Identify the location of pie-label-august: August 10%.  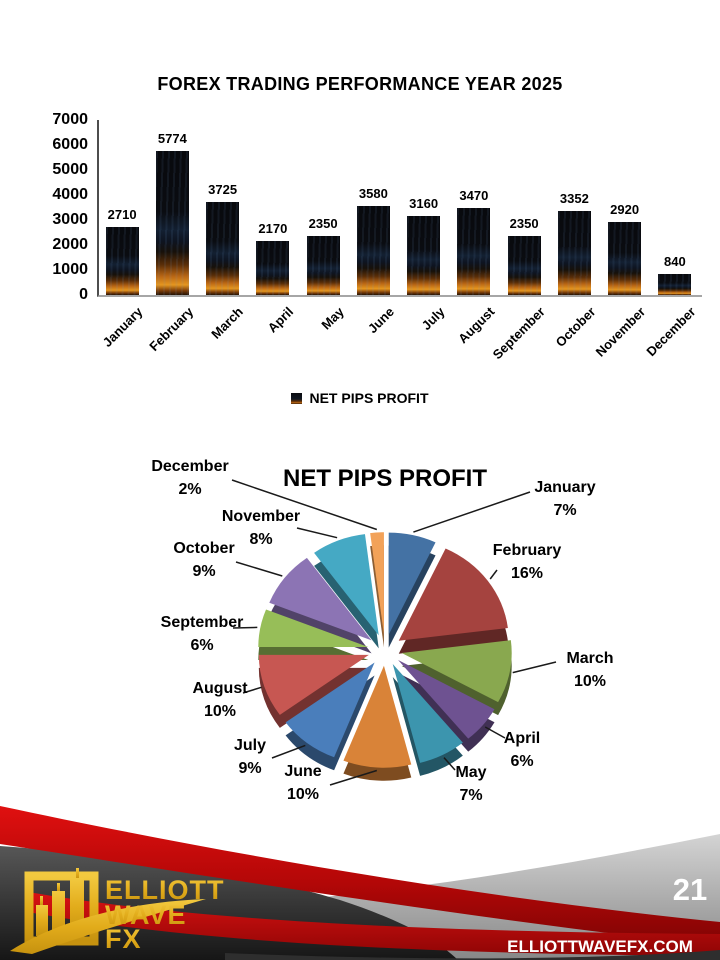
(220, 700).